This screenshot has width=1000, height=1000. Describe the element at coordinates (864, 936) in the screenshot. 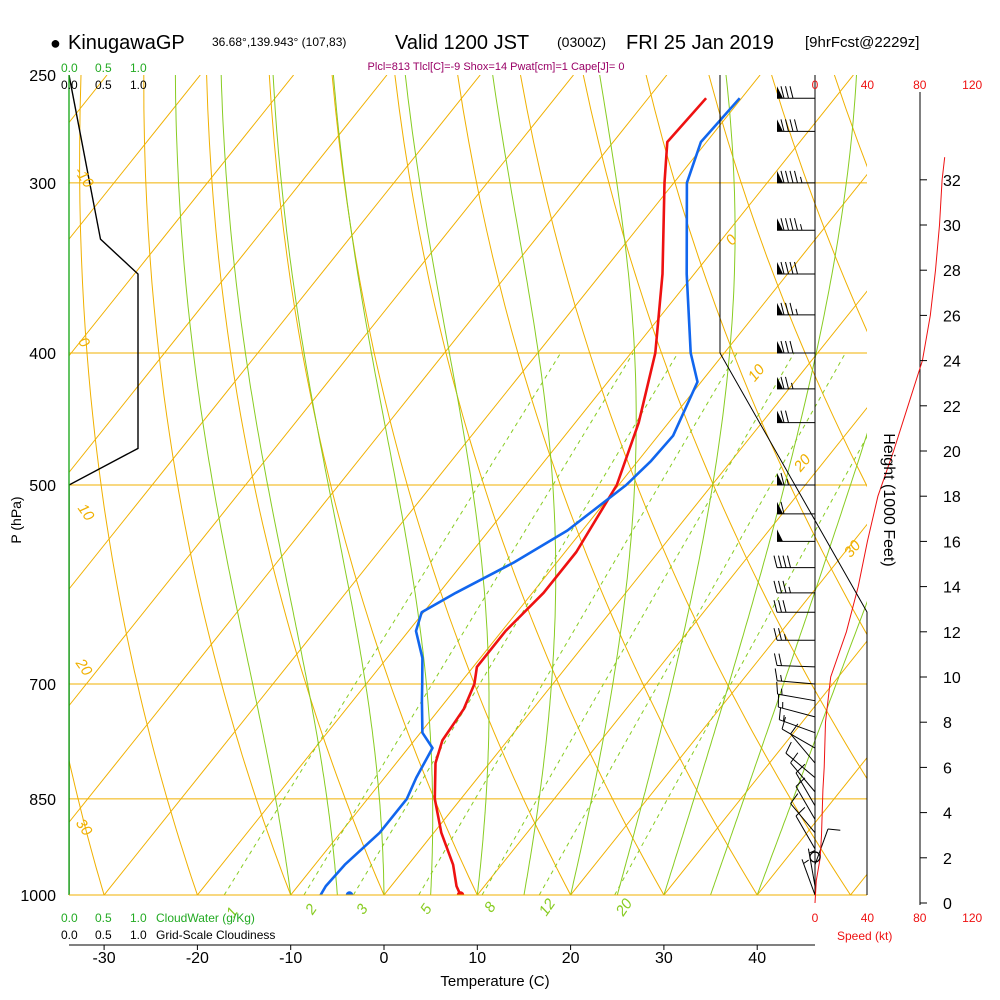

I see `speed-axis-title: Speed (kt)` at that location.